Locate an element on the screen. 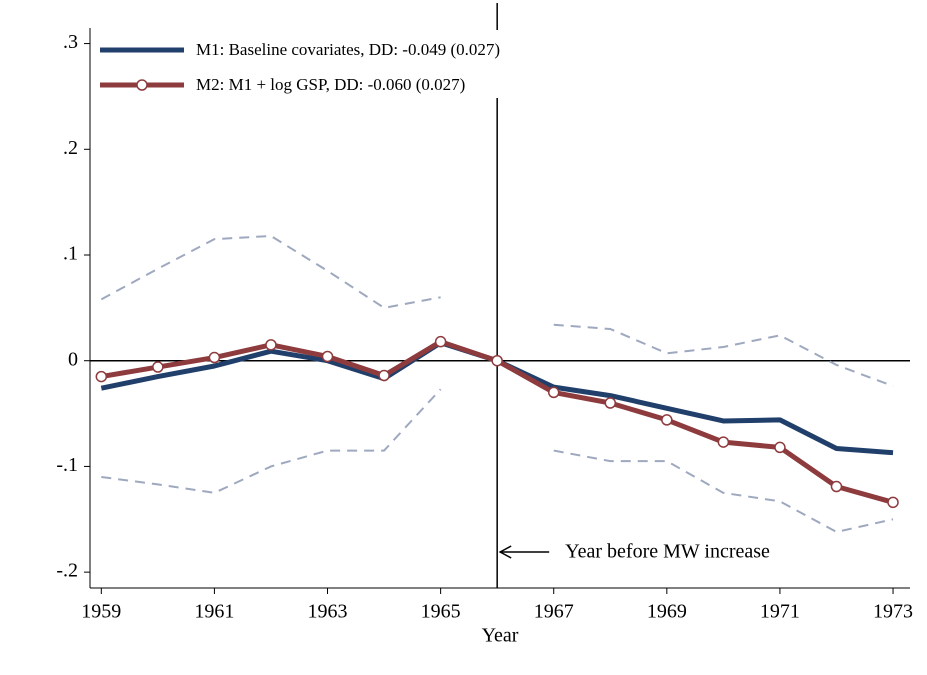  x-tick-label: 1963 is located at coordinates (328, 612).